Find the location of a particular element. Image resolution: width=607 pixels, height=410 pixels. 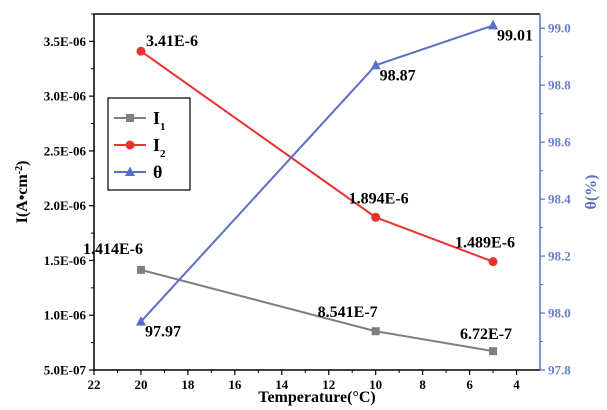

x-tick-label: 14 is located at coordinates (282, 384).